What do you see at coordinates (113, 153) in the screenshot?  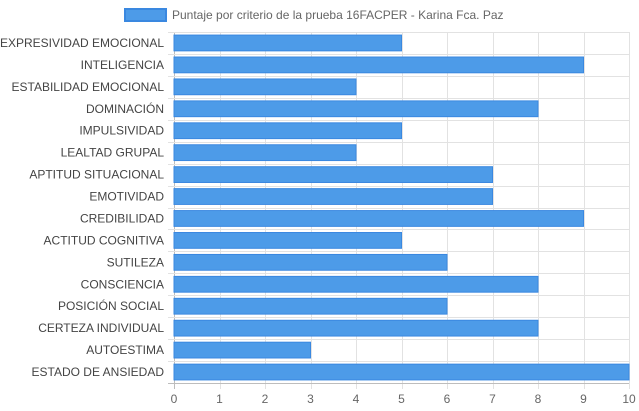 I see `y-tick-label: LEALTAD GRUPAL` at bounding box center [113, 153].